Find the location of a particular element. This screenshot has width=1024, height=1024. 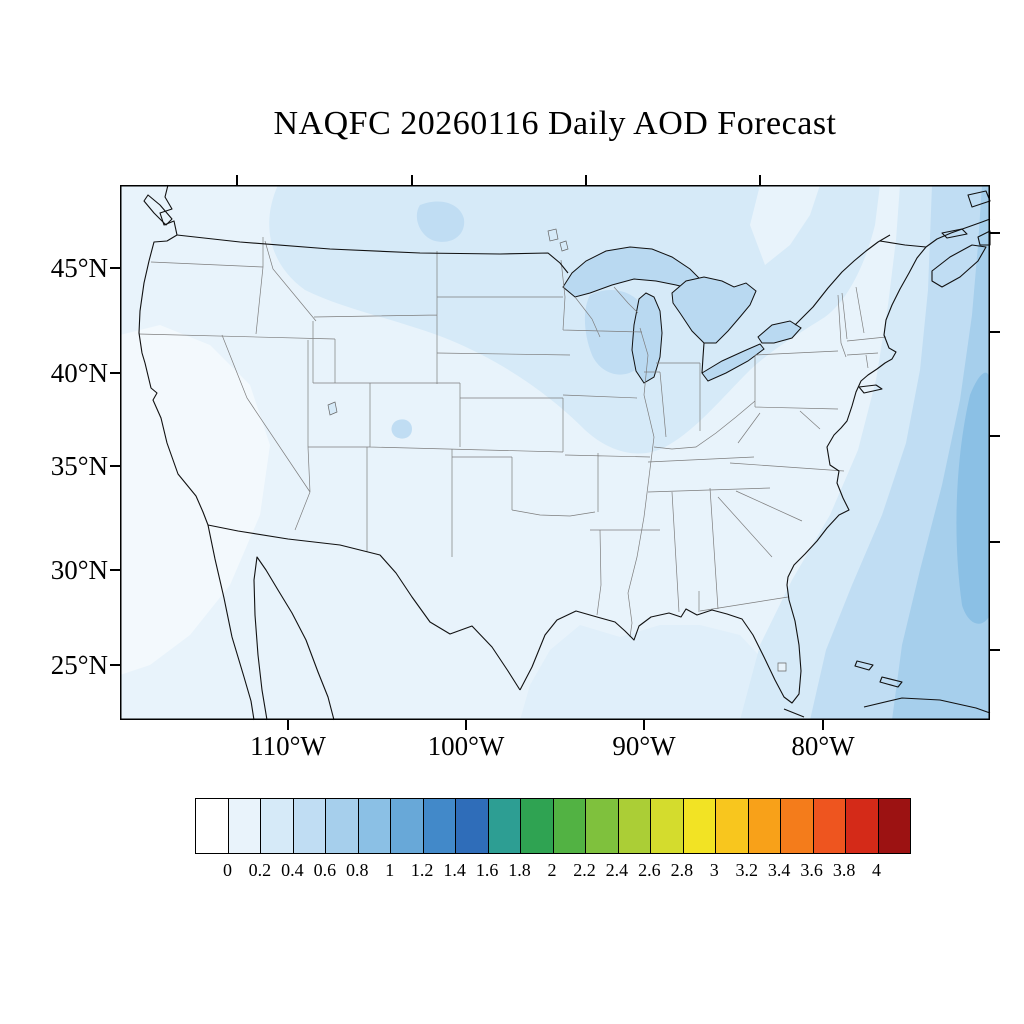

colorbar-tick-label: 3.2 is located at coordinates (746, 870).